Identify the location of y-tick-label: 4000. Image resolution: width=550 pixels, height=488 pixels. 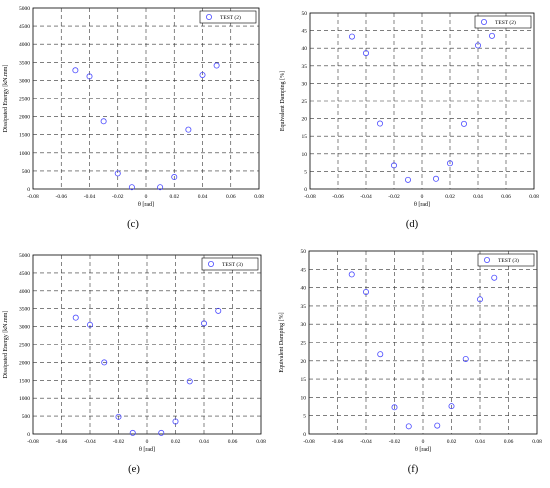
(24, 45).